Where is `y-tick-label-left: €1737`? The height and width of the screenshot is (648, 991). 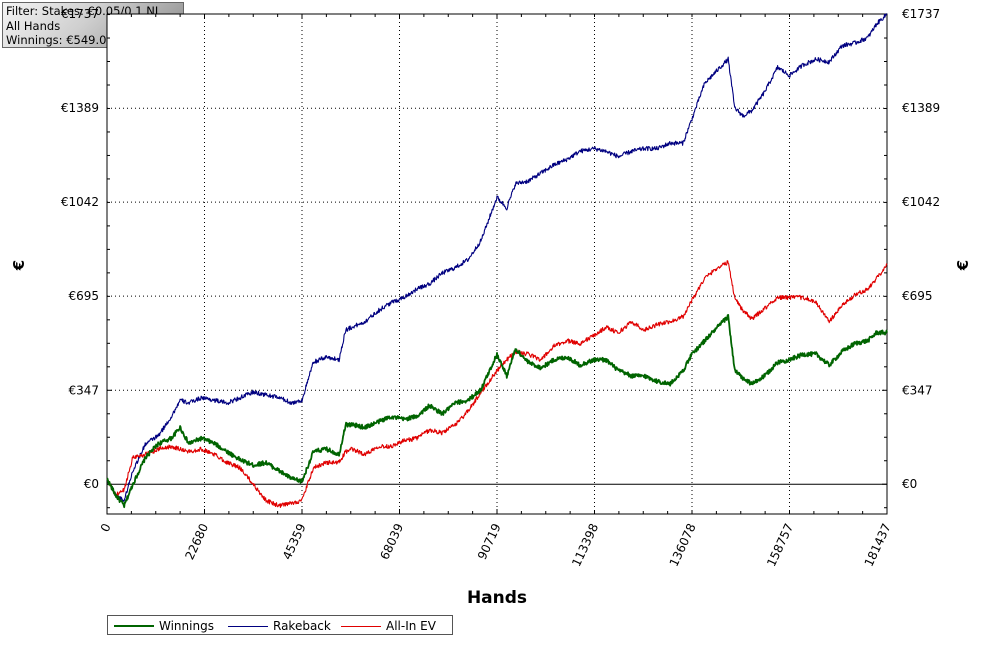 y-tick-label-left: €1737 is located at coordinates (80, 14).